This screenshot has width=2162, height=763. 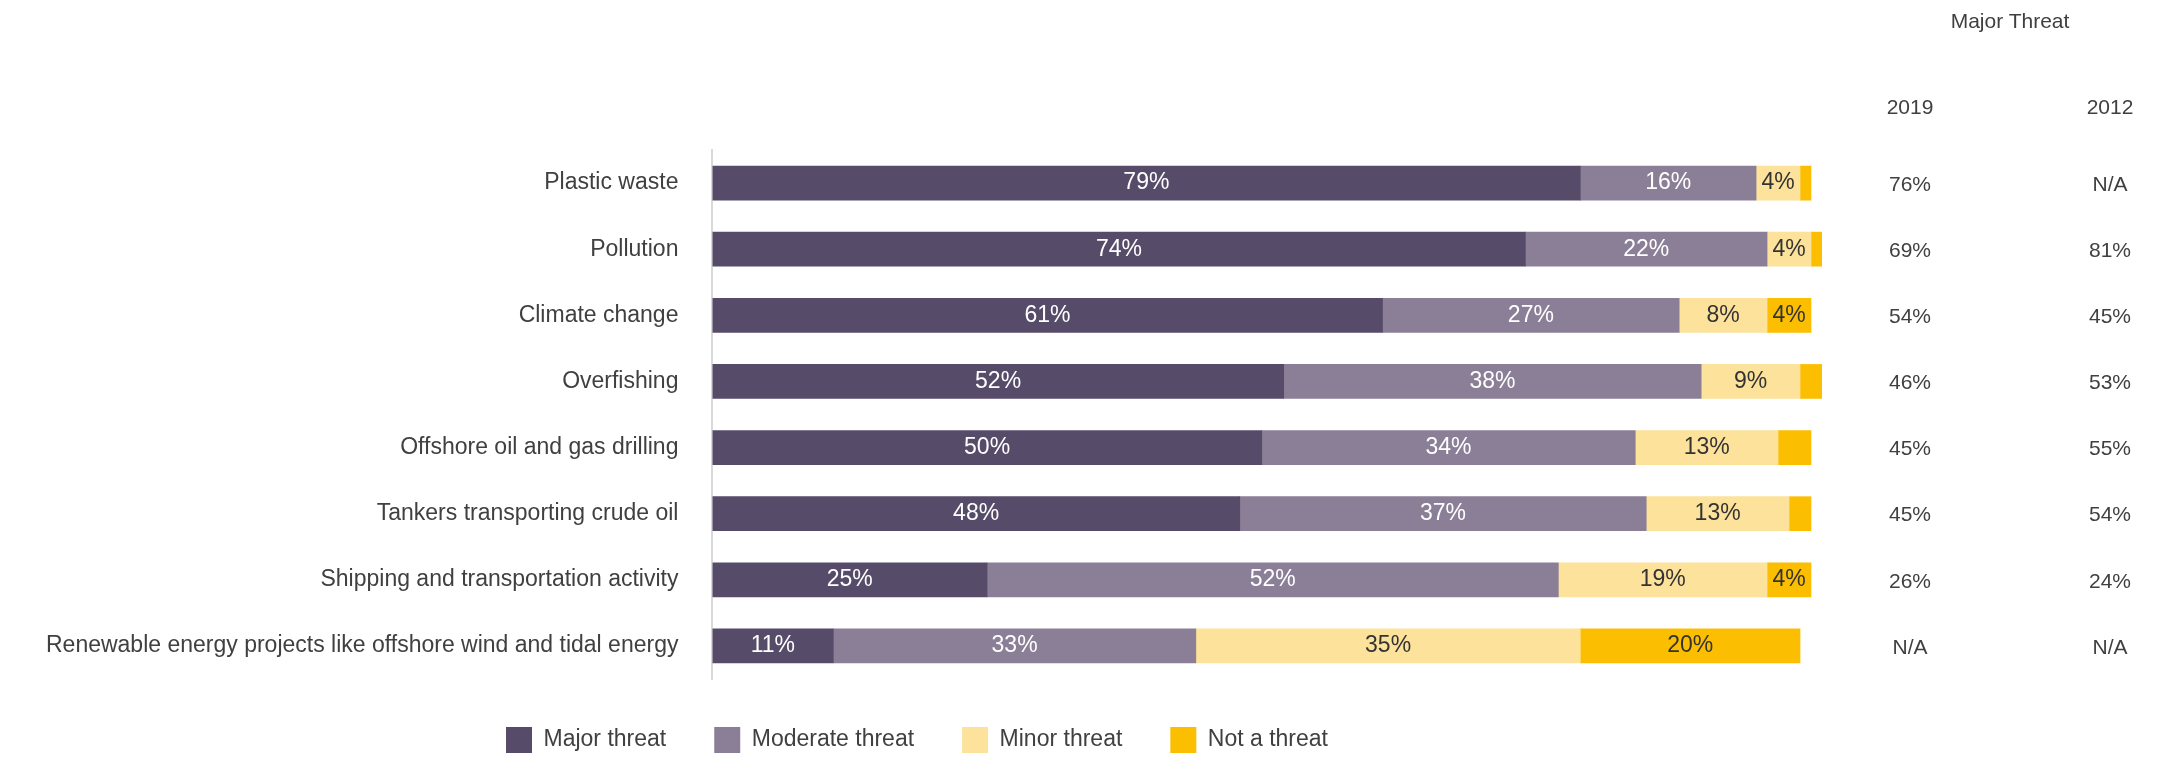 What do you see at coordinates (634, 247) in the screenshot?
I see `y-tick-label: Pollution` at bounding box center [634, 247].